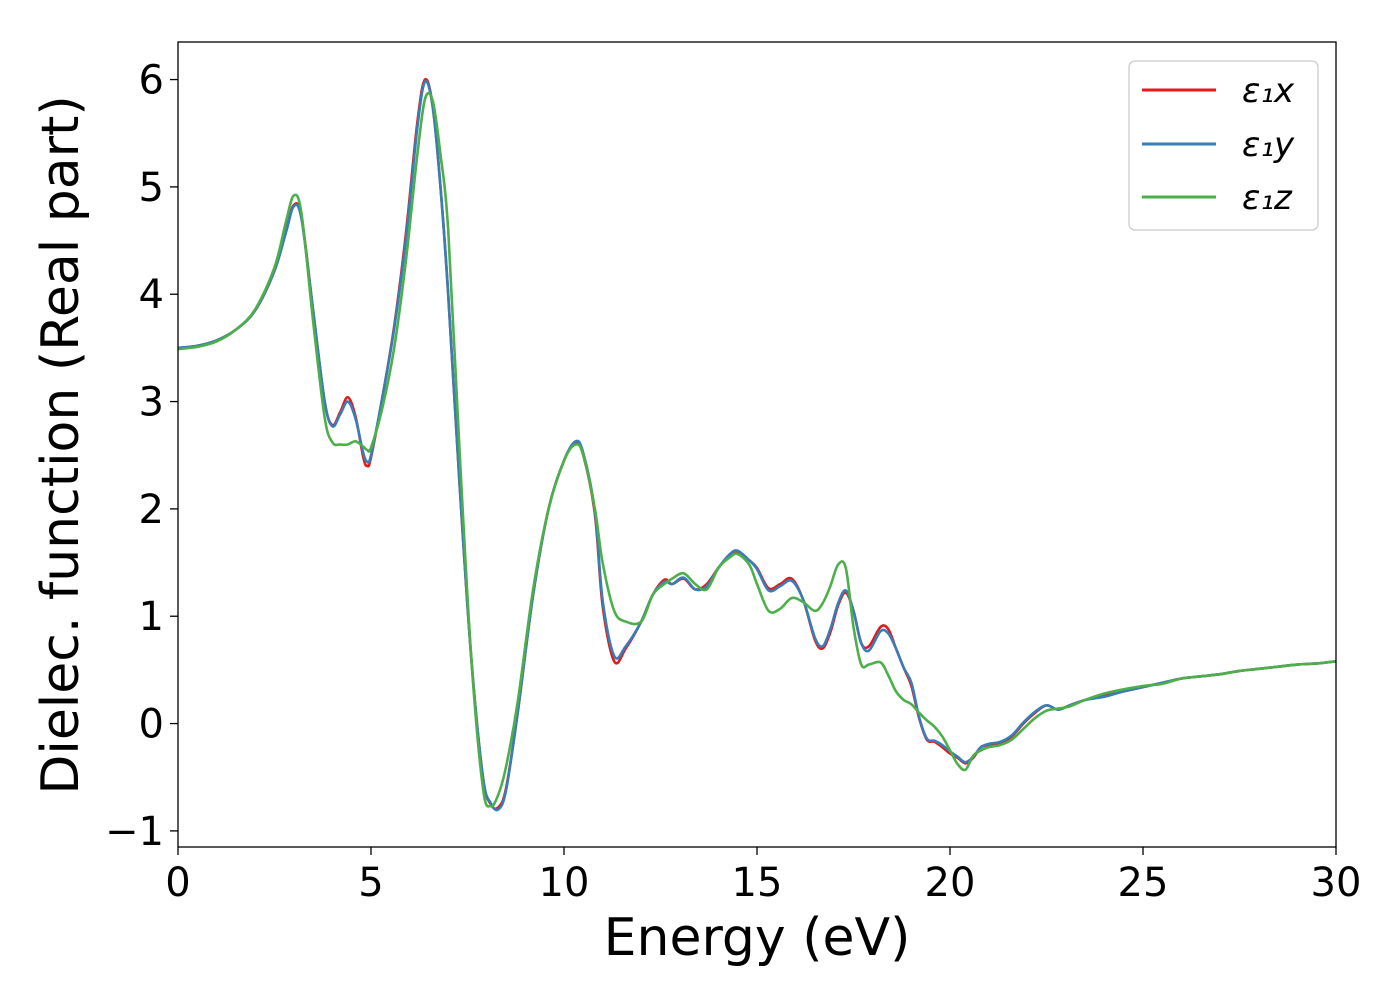 Image resolution: width=1400 pixels, height=1004 pixels. Describe the element at coordinates (151, 403) in the screenshot. I see `y-tick-label: 3` at that location.